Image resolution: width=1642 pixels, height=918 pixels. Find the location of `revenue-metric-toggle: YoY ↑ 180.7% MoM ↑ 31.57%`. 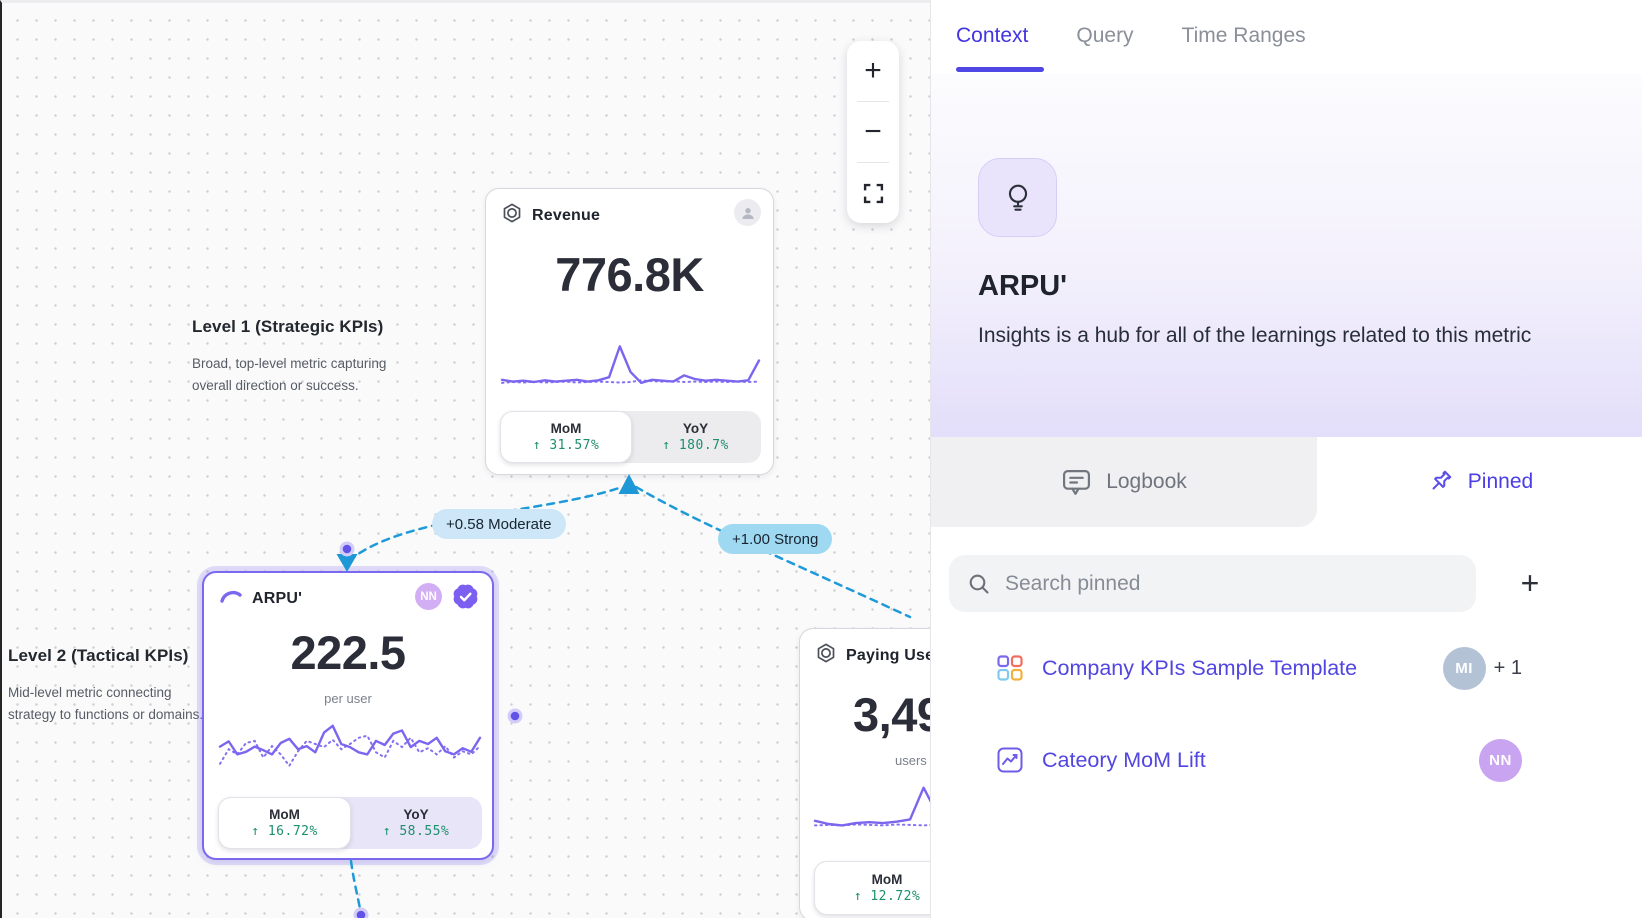

revenue-metric-toggle: YoY ↑ 180.7% MoM ↑ 31.57% is located at coordinates (630, 437).